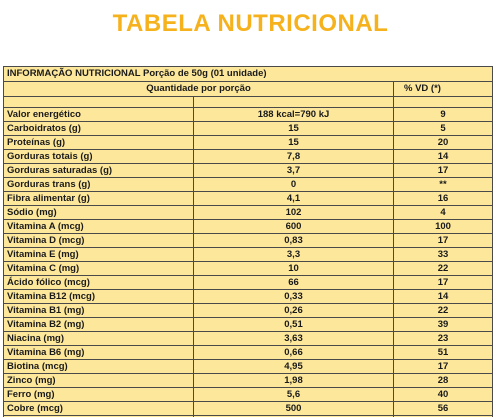  I want to click on nutrient-quantity: 0,66, so click(294, 352).